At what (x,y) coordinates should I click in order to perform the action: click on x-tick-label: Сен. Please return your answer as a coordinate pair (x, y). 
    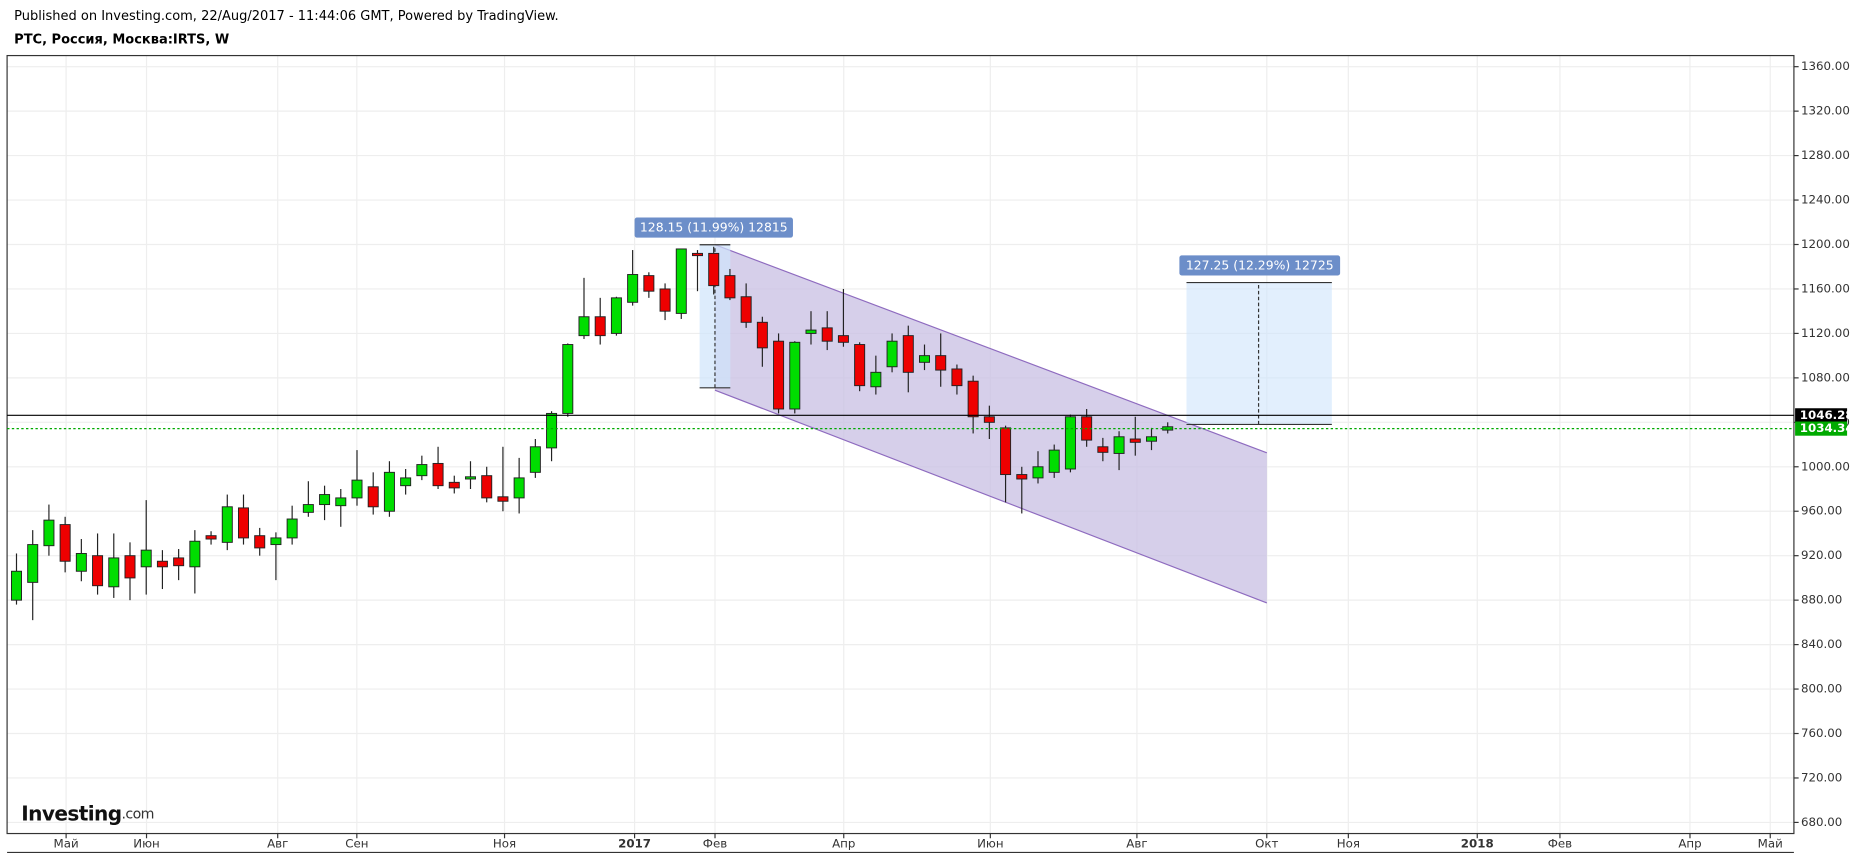
    Looking at the image, I should click on (356, 844).